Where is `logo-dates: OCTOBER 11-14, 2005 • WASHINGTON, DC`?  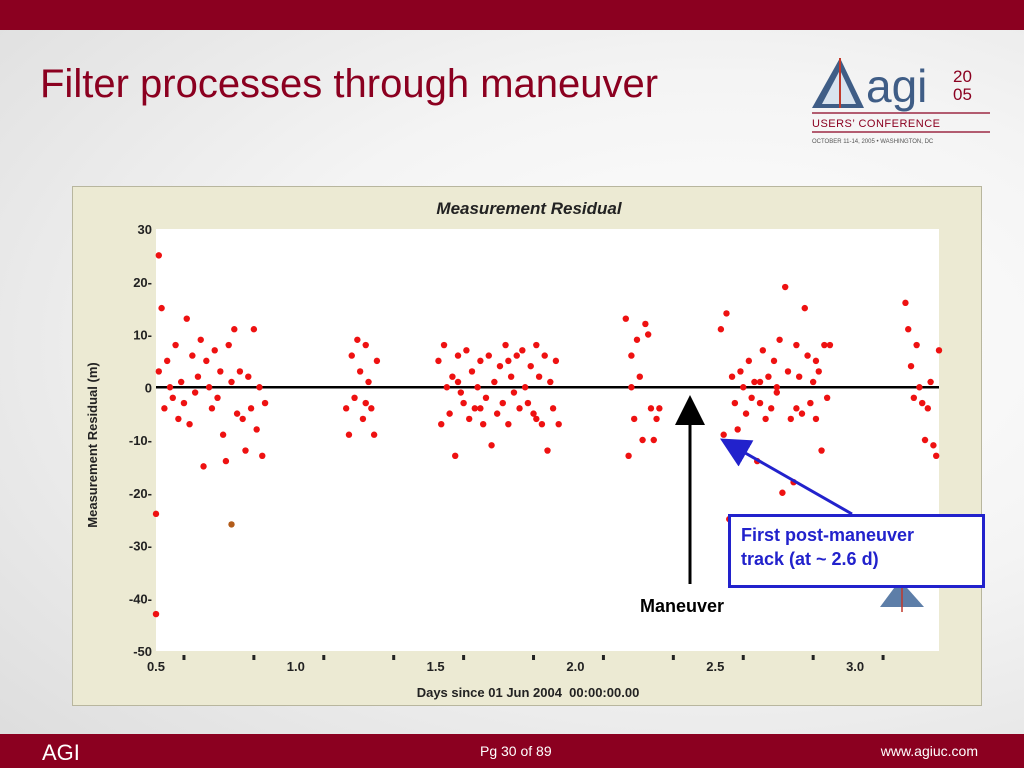 logo-dates: OCTOBER 11-14, 2005 • WASHINGTON, DC is located at coordinates (873, 142).